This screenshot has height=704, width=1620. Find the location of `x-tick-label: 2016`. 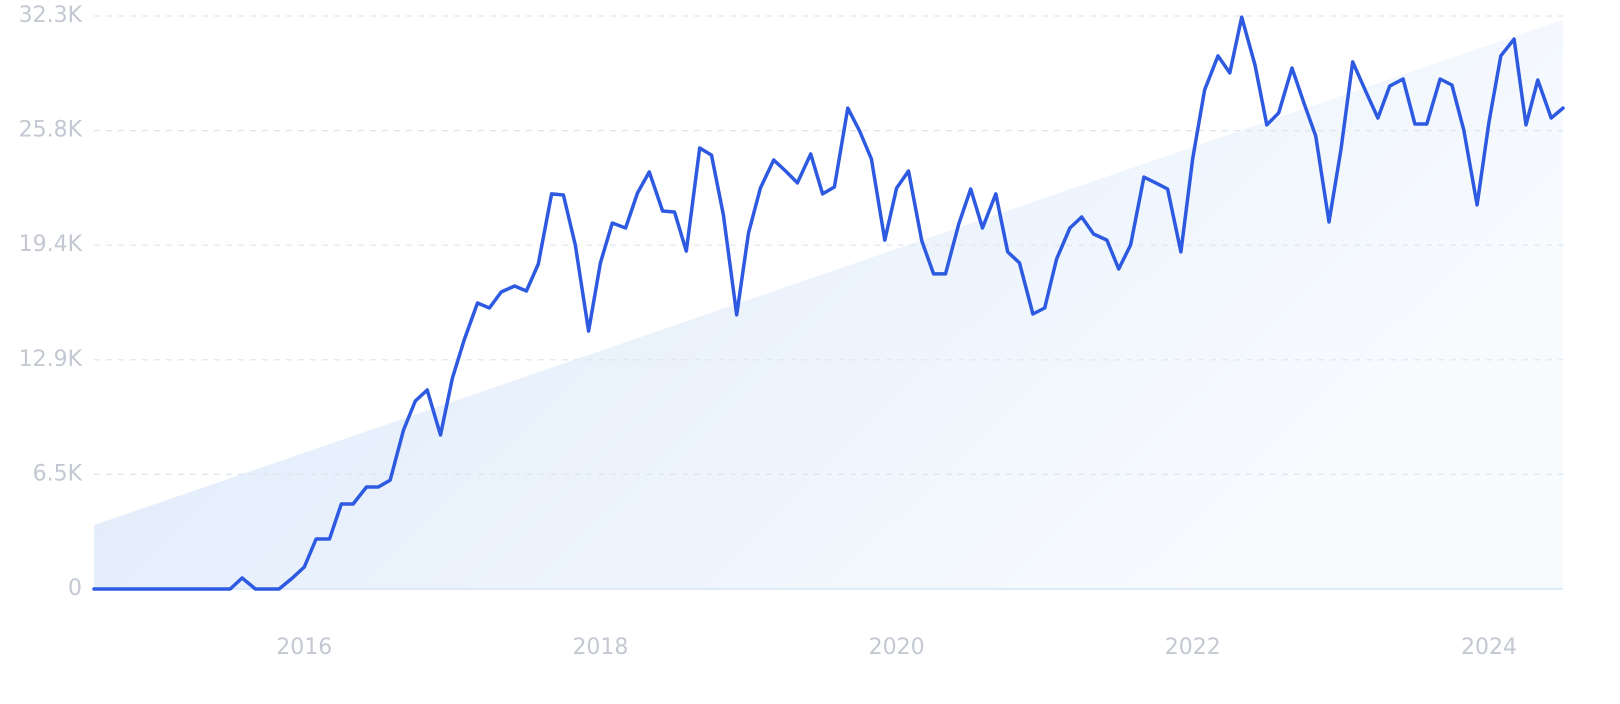

x-tick-label: 2016 is located at coordinates (304, 647).